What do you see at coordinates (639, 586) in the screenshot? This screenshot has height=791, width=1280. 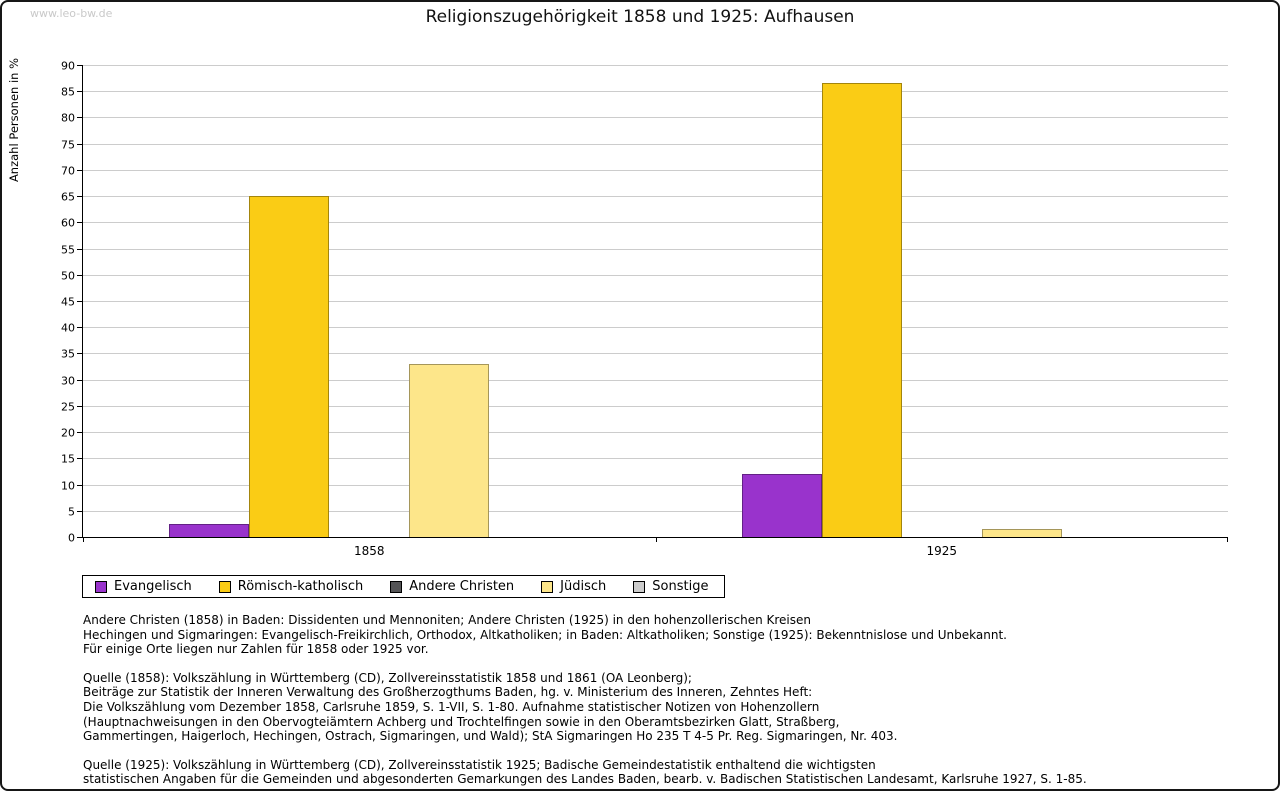 I see `legend-swatch-sonstige` at bounding box center [639, 586].